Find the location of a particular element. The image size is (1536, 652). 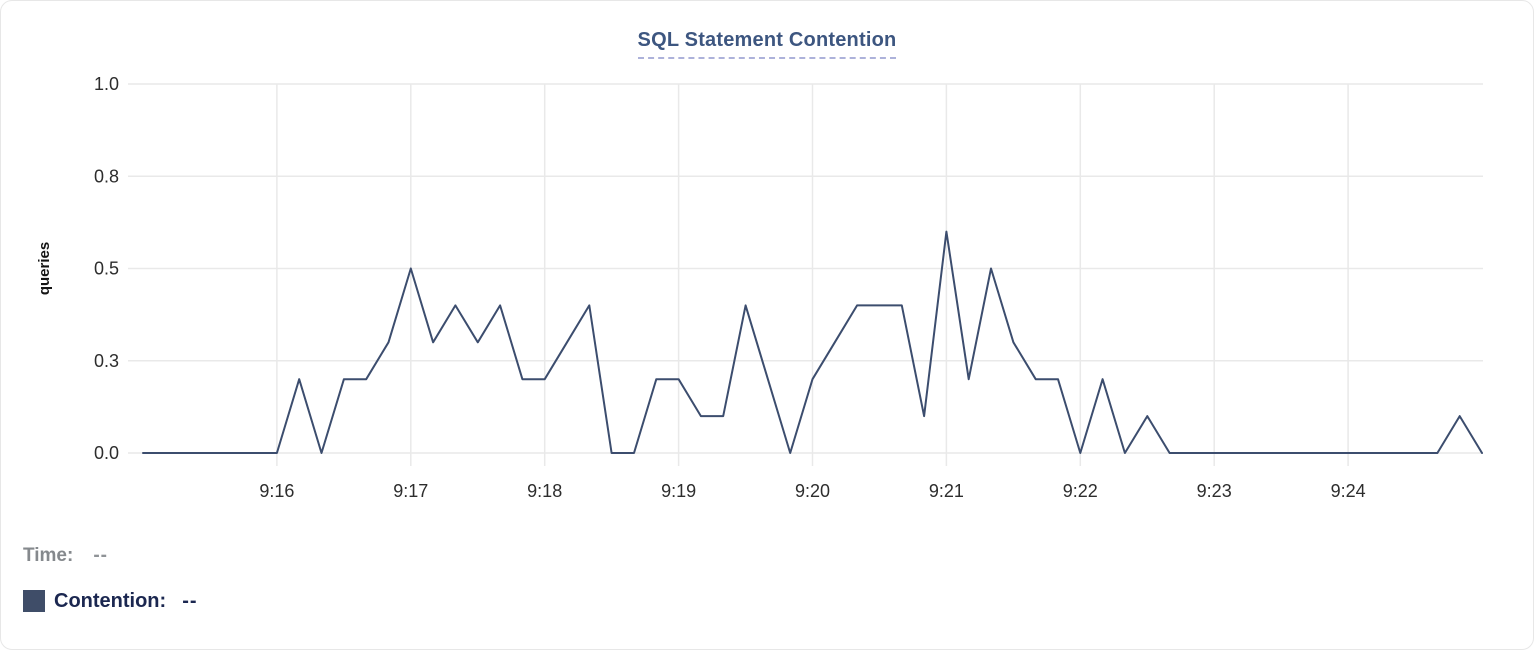

x-tick-label: 9:20 is located at coordinates (812, 491).